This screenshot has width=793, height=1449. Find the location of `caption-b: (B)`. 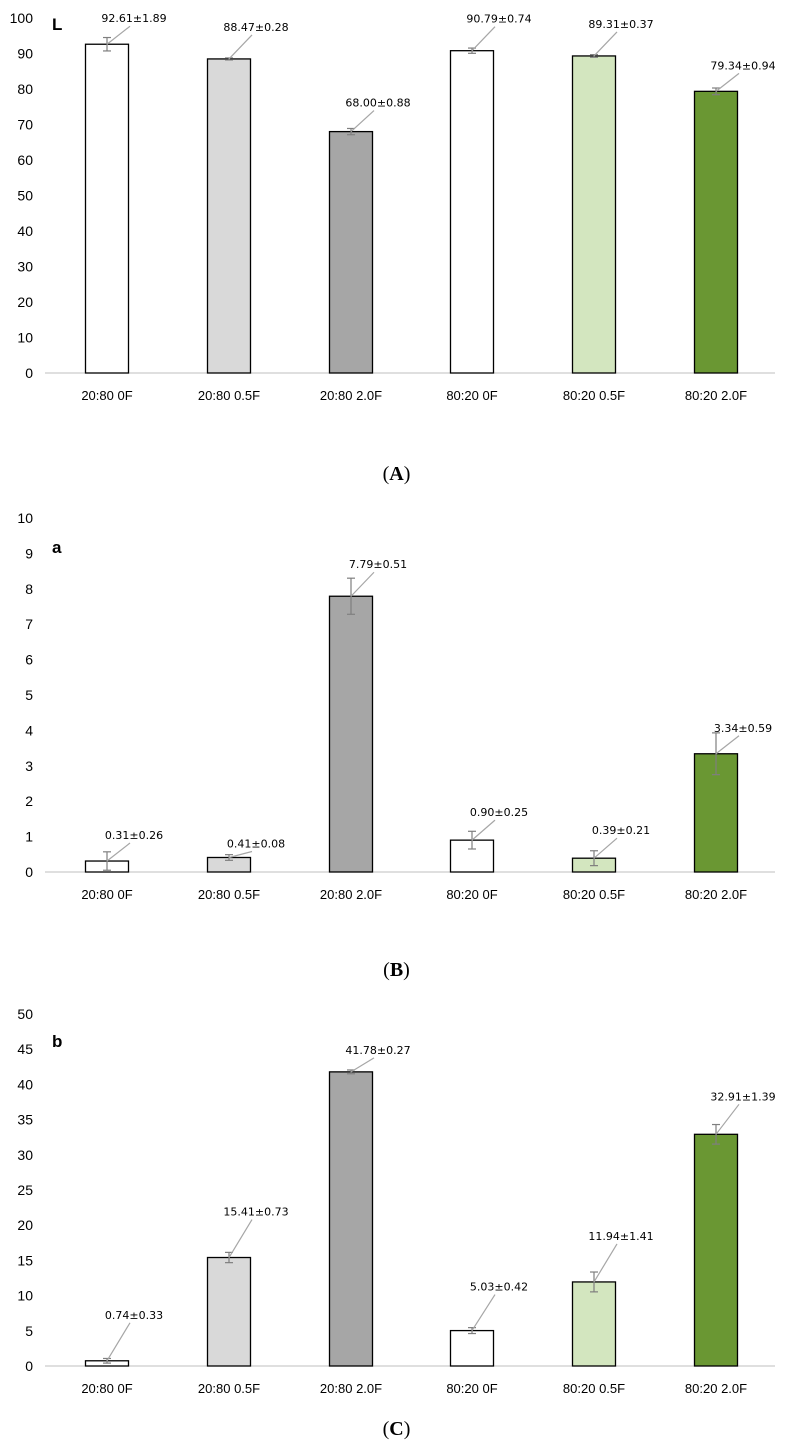

caption-b: (B) is located at coordinates (396, 970).